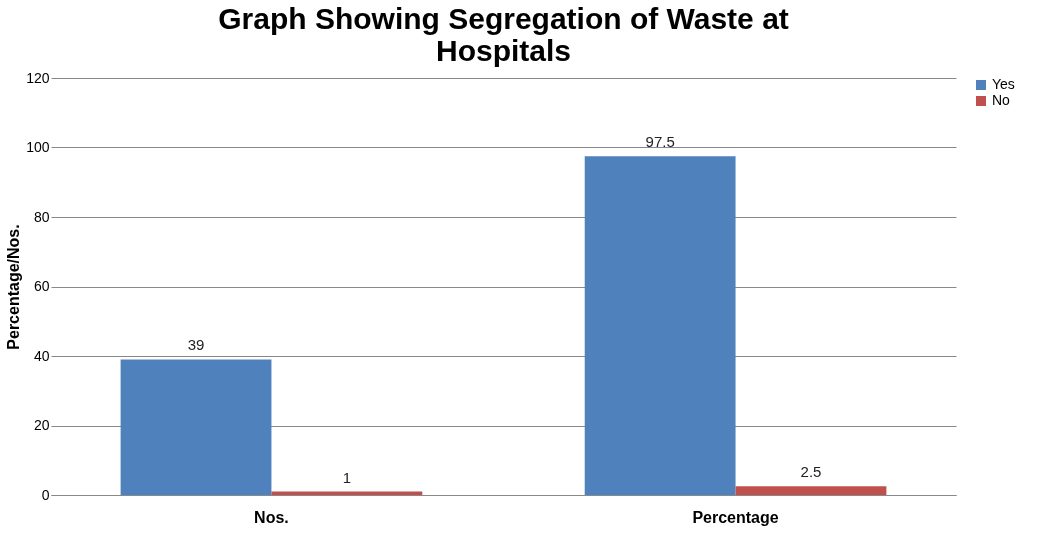 The image size is (1042, 544). What do you see at coordinates (45, 494) in the screenshot?
I see `y-tick-label: 0` at bounding box center [45, 494].